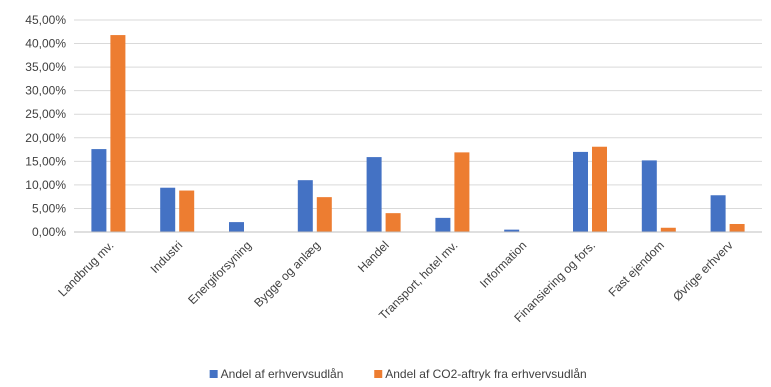 The height and width of the screenshot is (387, 771). I want to click on y-tick-label: 5,00%, so click(49, 208).